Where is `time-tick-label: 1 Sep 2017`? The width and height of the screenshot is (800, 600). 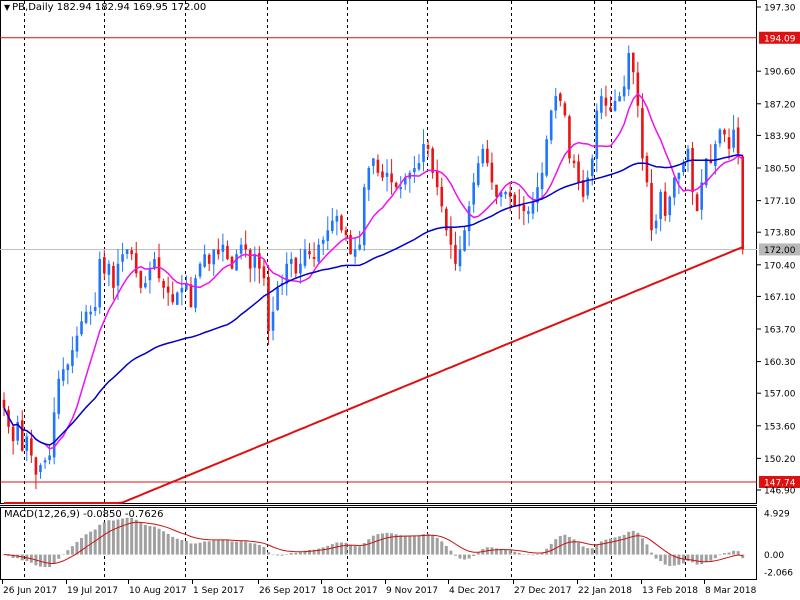 time-tick-label: 1 Sep 2017 is located at coordinates (218, 591).